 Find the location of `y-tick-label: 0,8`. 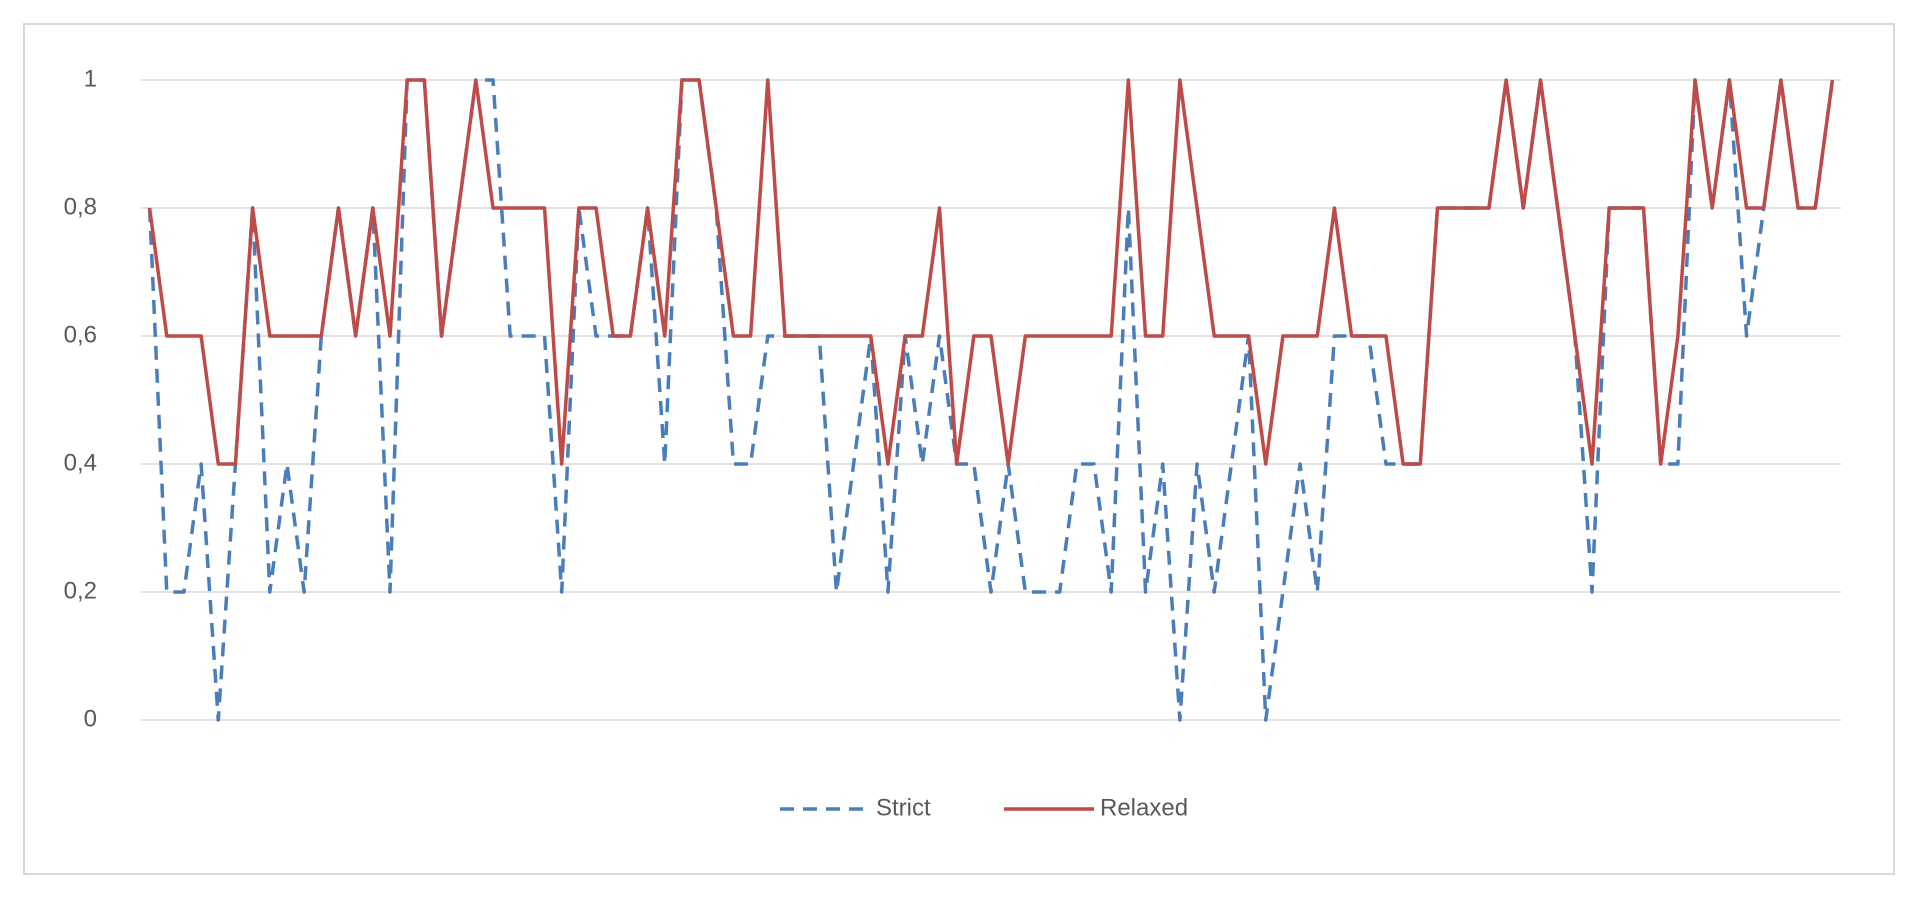

y-tick-label: 0,8 is located at coordinates (80, 206).